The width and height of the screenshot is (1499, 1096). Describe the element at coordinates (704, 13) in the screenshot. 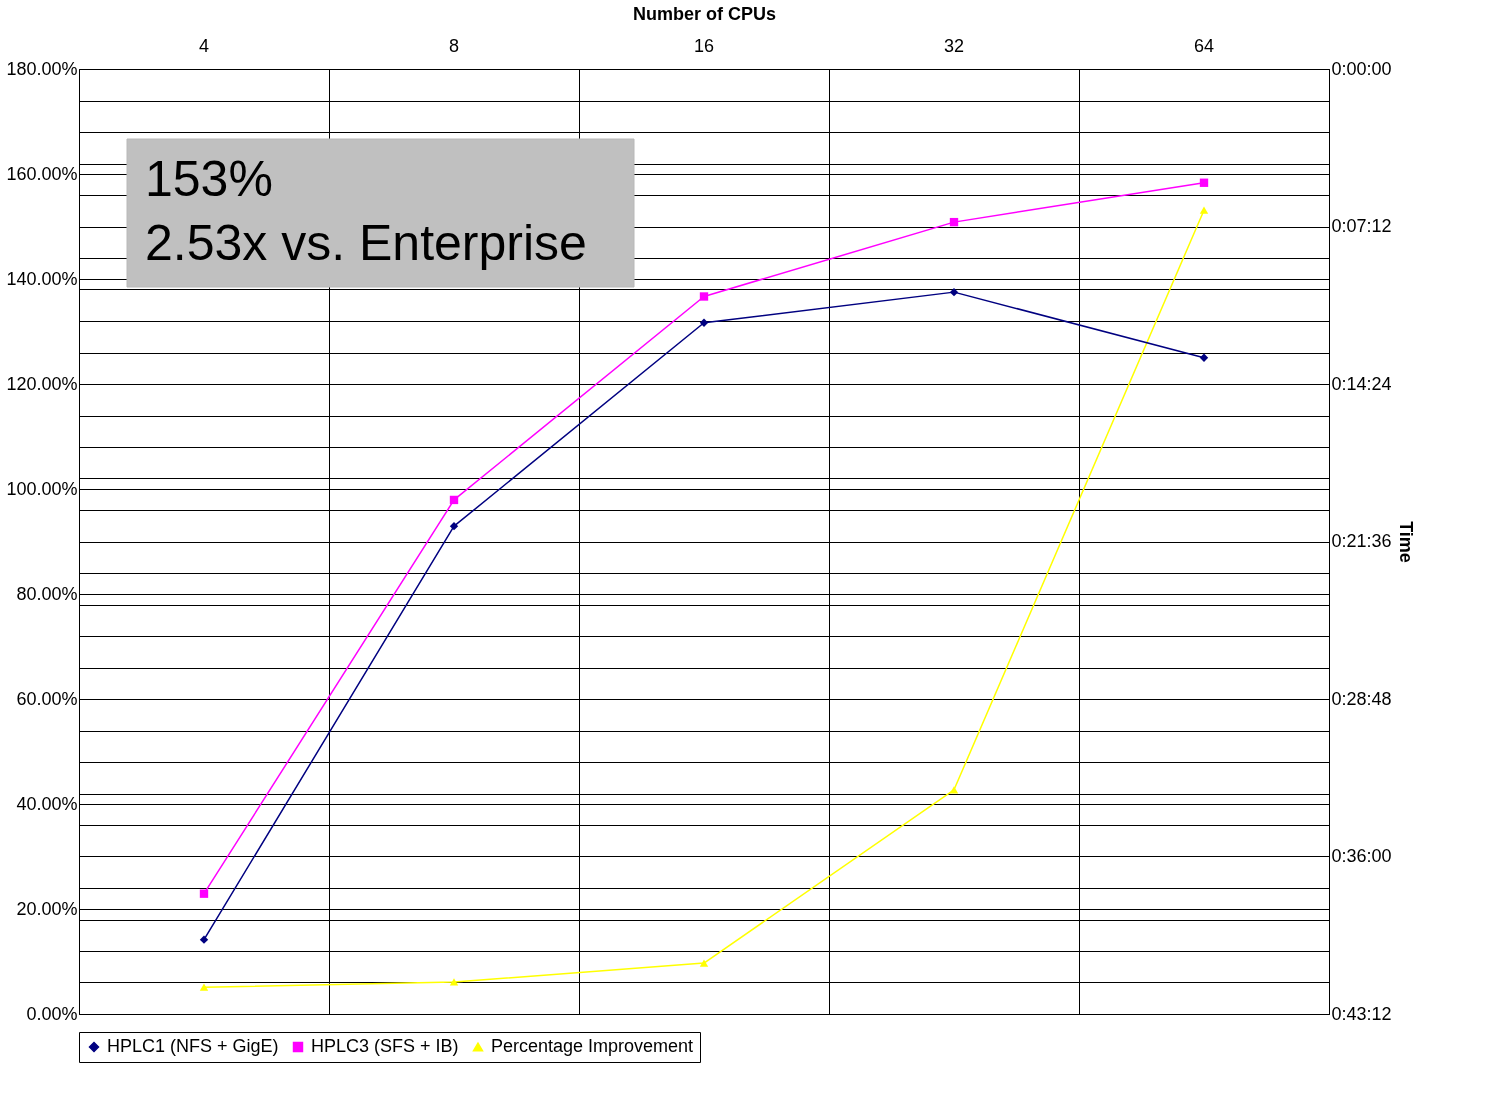

I see `x-axis-title: Number of CPUs` at that location.